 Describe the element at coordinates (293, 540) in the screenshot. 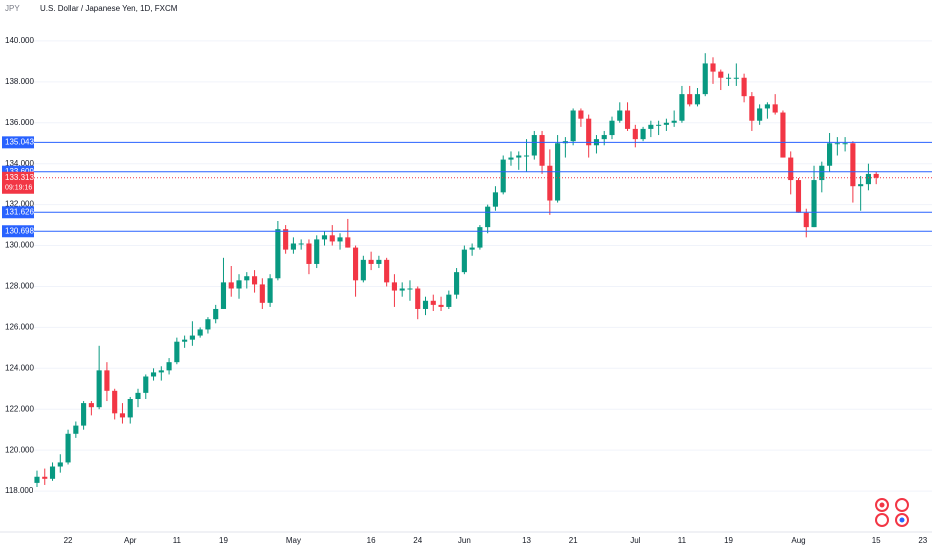

I see `x-tick-label: May` at that location.